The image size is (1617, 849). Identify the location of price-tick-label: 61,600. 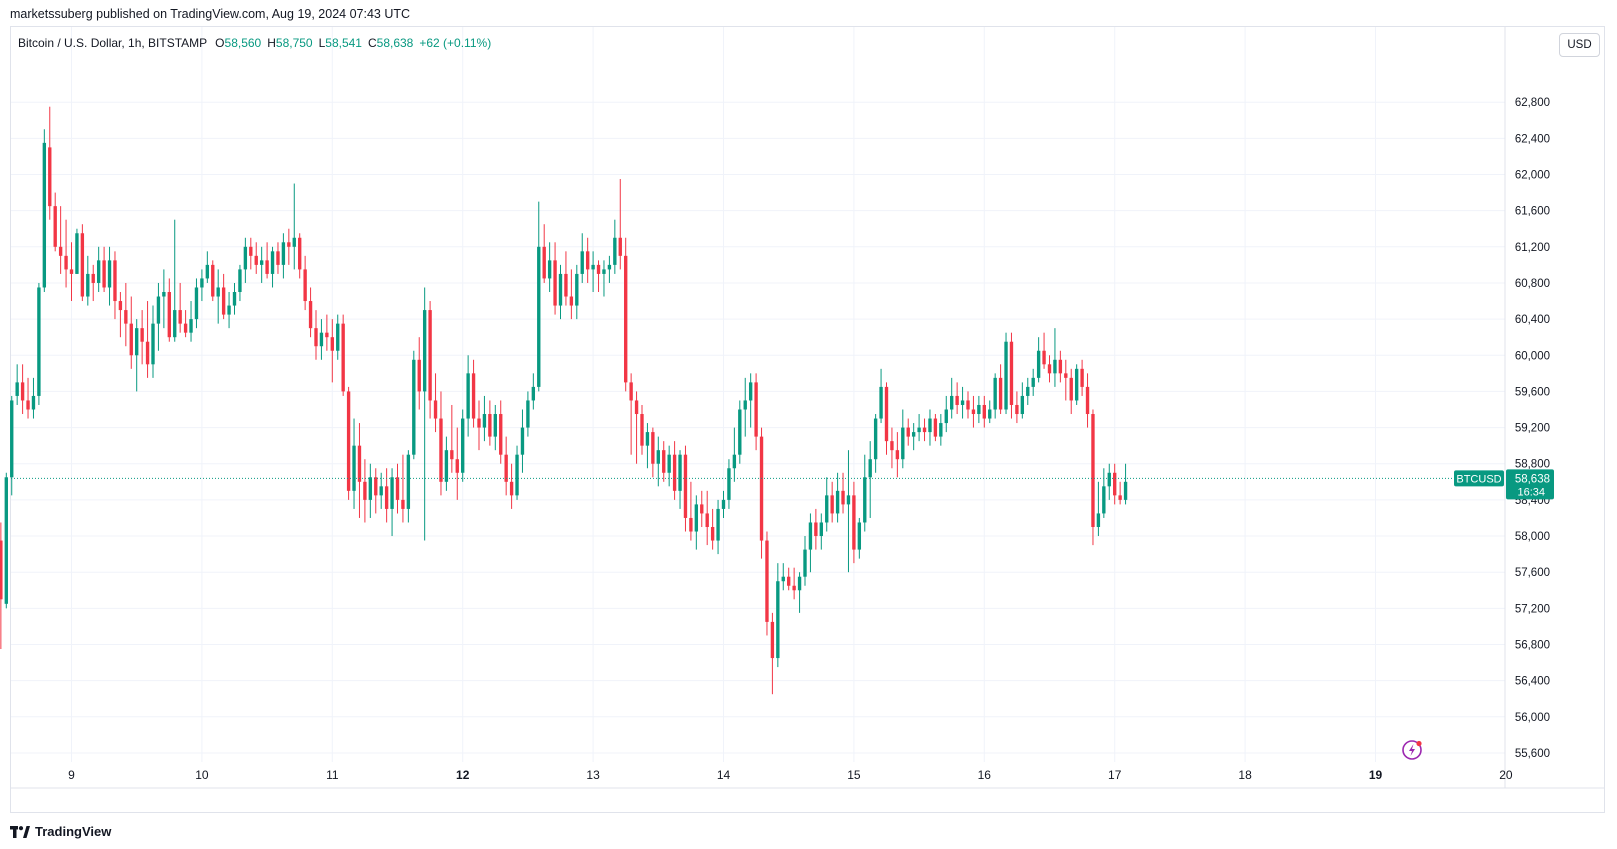
(1532, 212).